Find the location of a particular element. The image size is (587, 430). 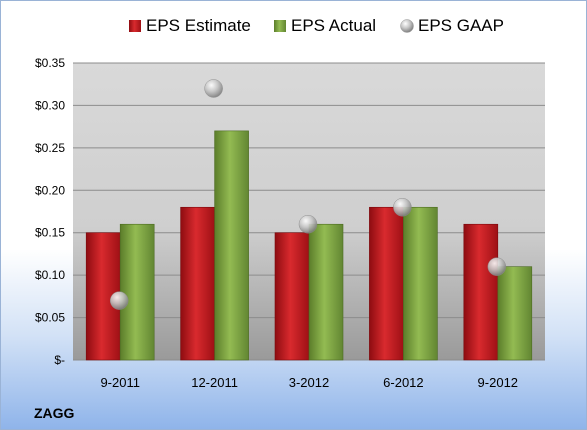

y-tick-label: $- is located at coordinates (59, 360).